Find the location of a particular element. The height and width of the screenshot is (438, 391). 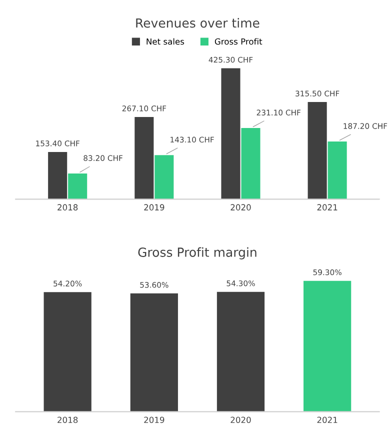

chart-title: Gross Profit margin is located at coordinates (197, 253).